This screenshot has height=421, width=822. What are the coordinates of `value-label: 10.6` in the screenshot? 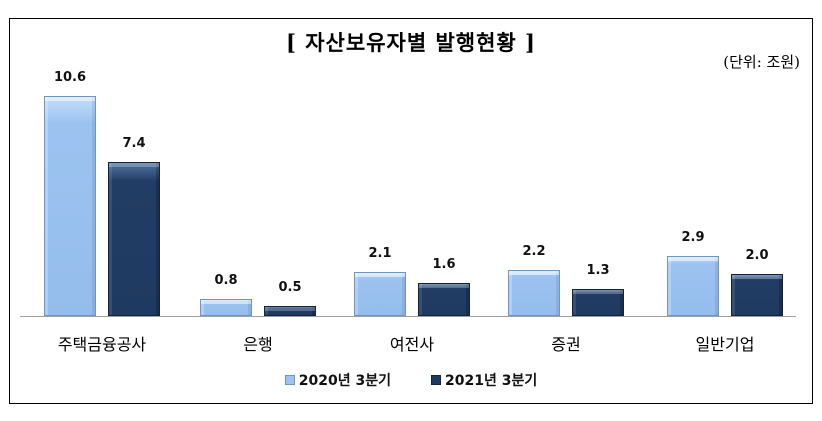 It's located at (70, 77).